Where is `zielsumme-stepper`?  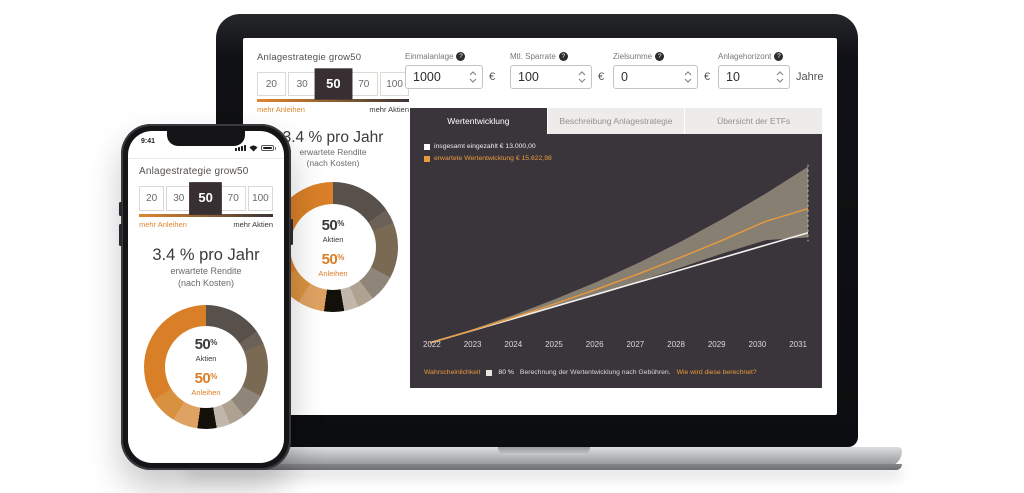 zielsumme-stepper is located at coordinates (690, 77).